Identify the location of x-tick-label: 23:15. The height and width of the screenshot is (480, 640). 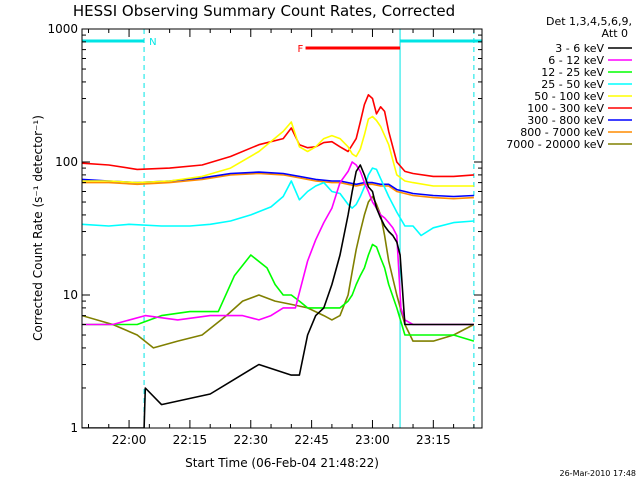
(433, 440).